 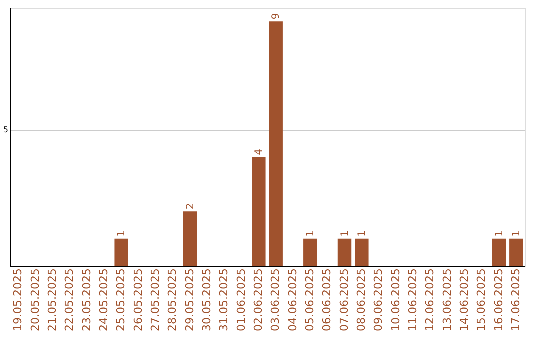 I want to click on x-tick-label: 27.05.2025, so click(x=155, y=300).